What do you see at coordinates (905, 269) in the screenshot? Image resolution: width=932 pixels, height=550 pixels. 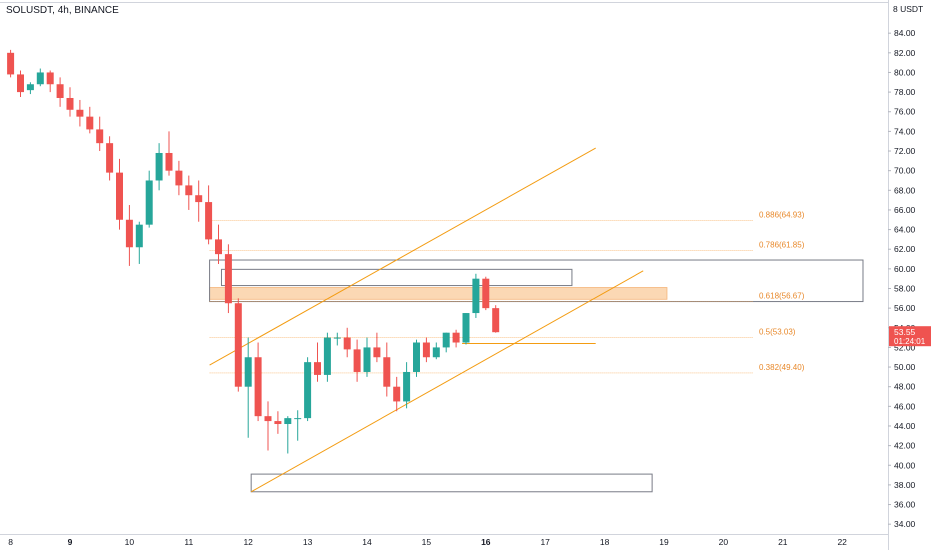 I see `price-tick-label: 60.00` at bounding box center [905, 269].